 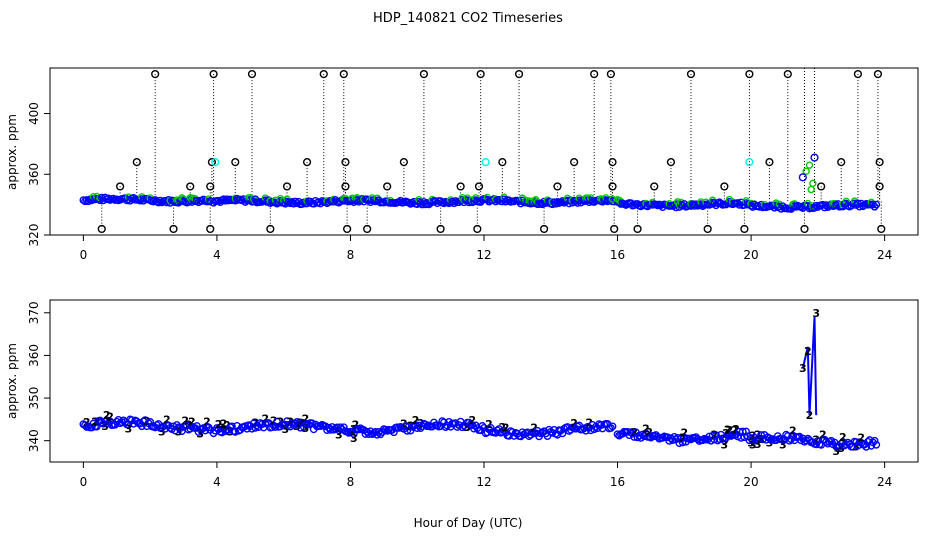 What do you see at coordinates (884, 482) in the screenshot?
I see `x-tick-label-bottom: 24` at bounding box center [884, 482].